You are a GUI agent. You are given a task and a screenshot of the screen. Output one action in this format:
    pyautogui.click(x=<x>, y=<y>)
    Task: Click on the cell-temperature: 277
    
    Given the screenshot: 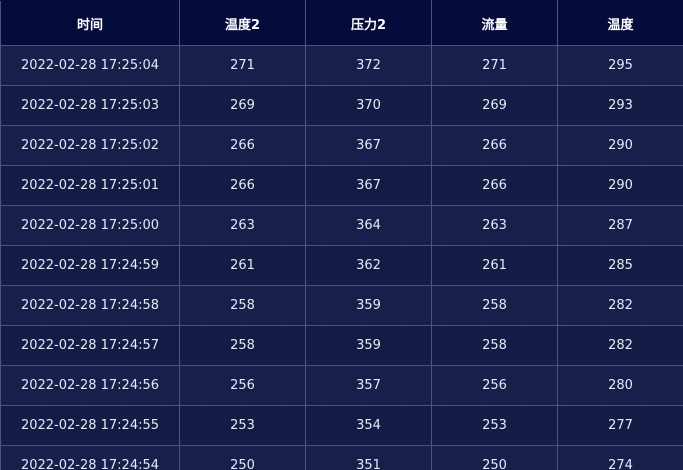 What is the action you would take?
    pyautogui.click(x=620, y=425)
    